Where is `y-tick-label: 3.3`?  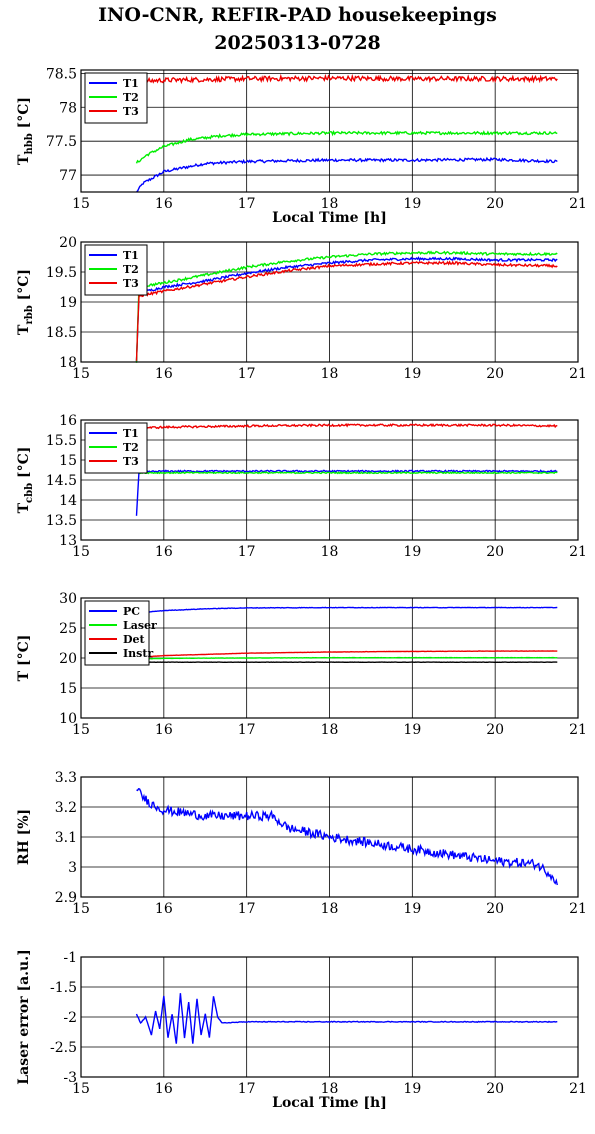 y-tick-label: 3.3 is located at coordinates (66, 778).